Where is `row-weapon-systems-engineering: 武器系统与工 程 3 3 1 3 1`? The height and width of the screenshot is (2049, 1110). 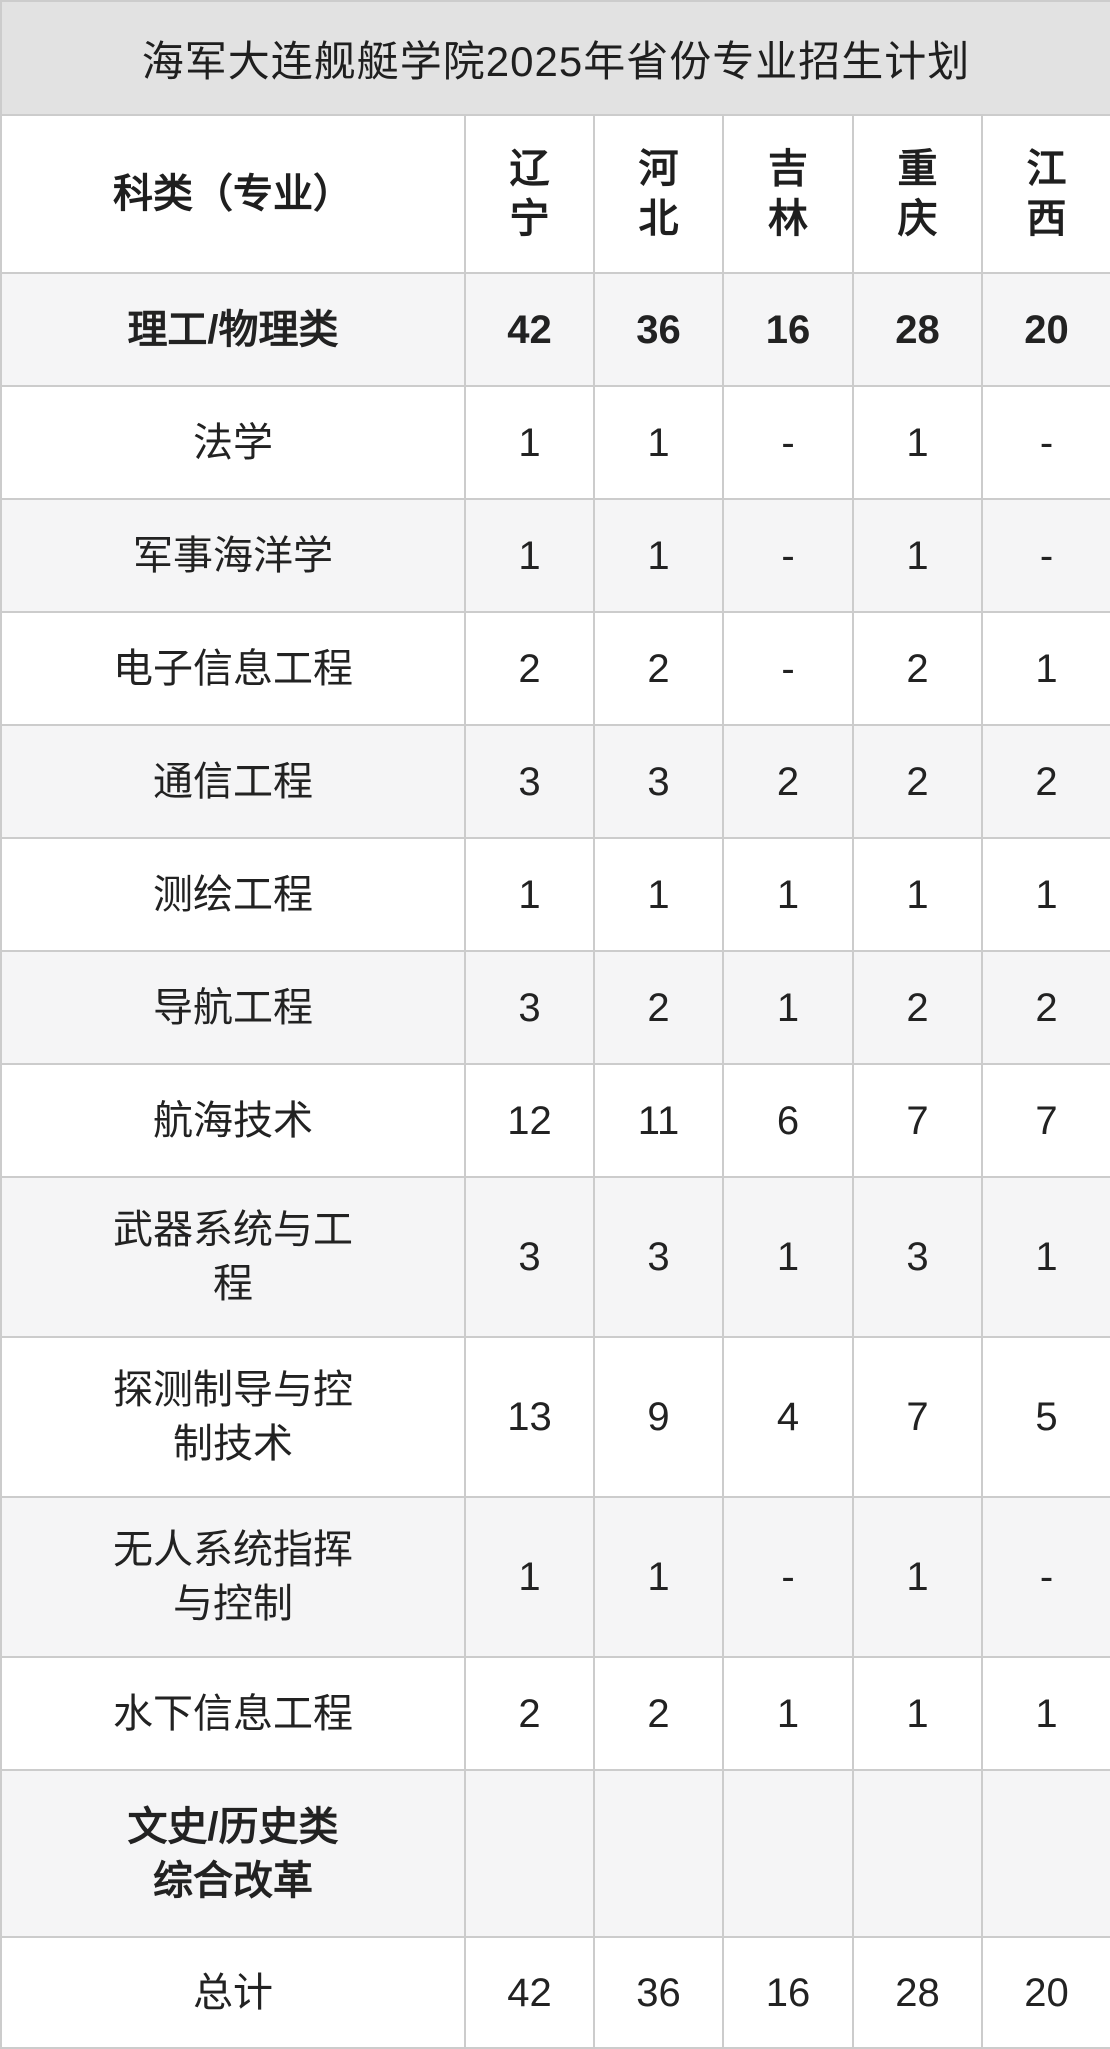 row-weapon-systems-engineering: 武器系统与工 程 3 3 1 3 1 is located at coordinates (555, 1257).